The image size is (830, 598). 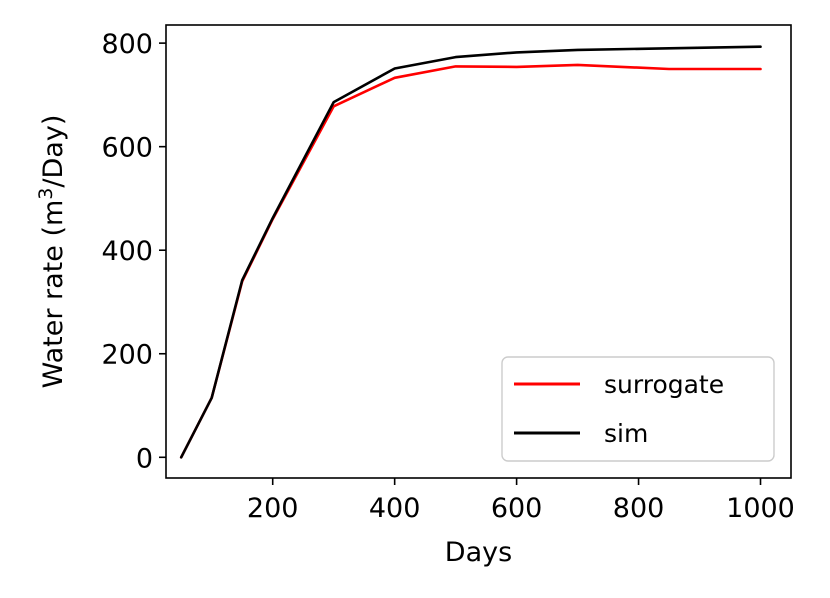 I want to click on legend-label-sim: sim, so click(x=626, y=433).